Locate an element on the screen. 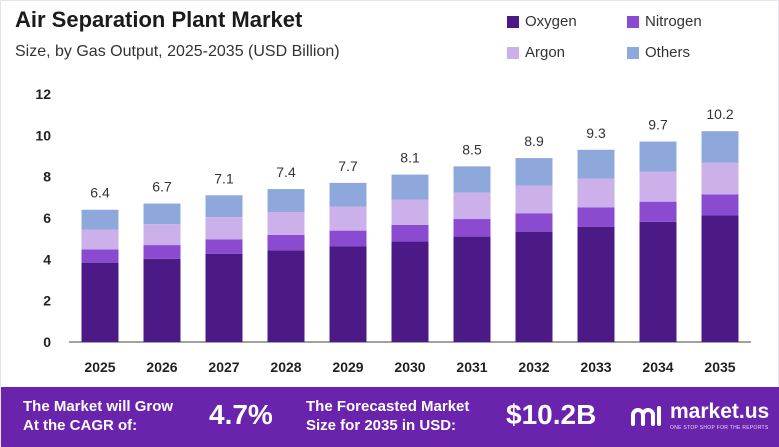 Image resolution: width=779 pixels, height=447 pixels. legend-item-others: Others is located at coordinates (658, 52).